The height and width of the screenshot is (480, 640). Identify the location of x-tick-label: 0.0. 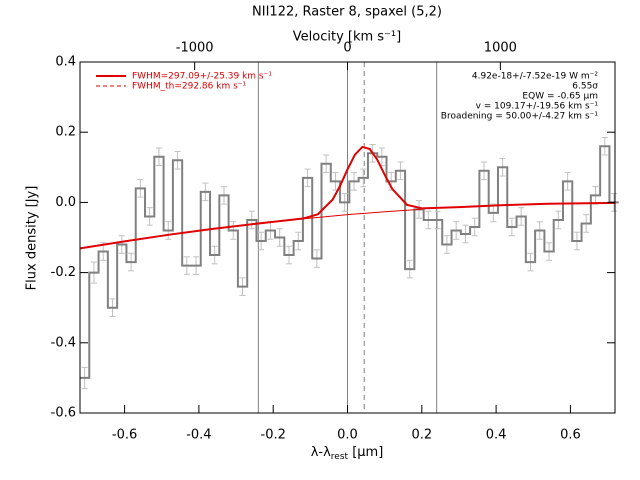
(347, 435).